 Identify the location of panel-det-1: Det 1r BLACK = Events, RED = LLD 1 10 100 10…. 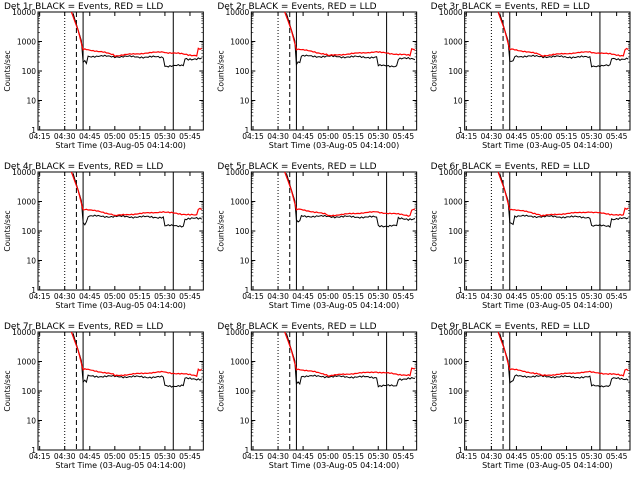
(103, 76).